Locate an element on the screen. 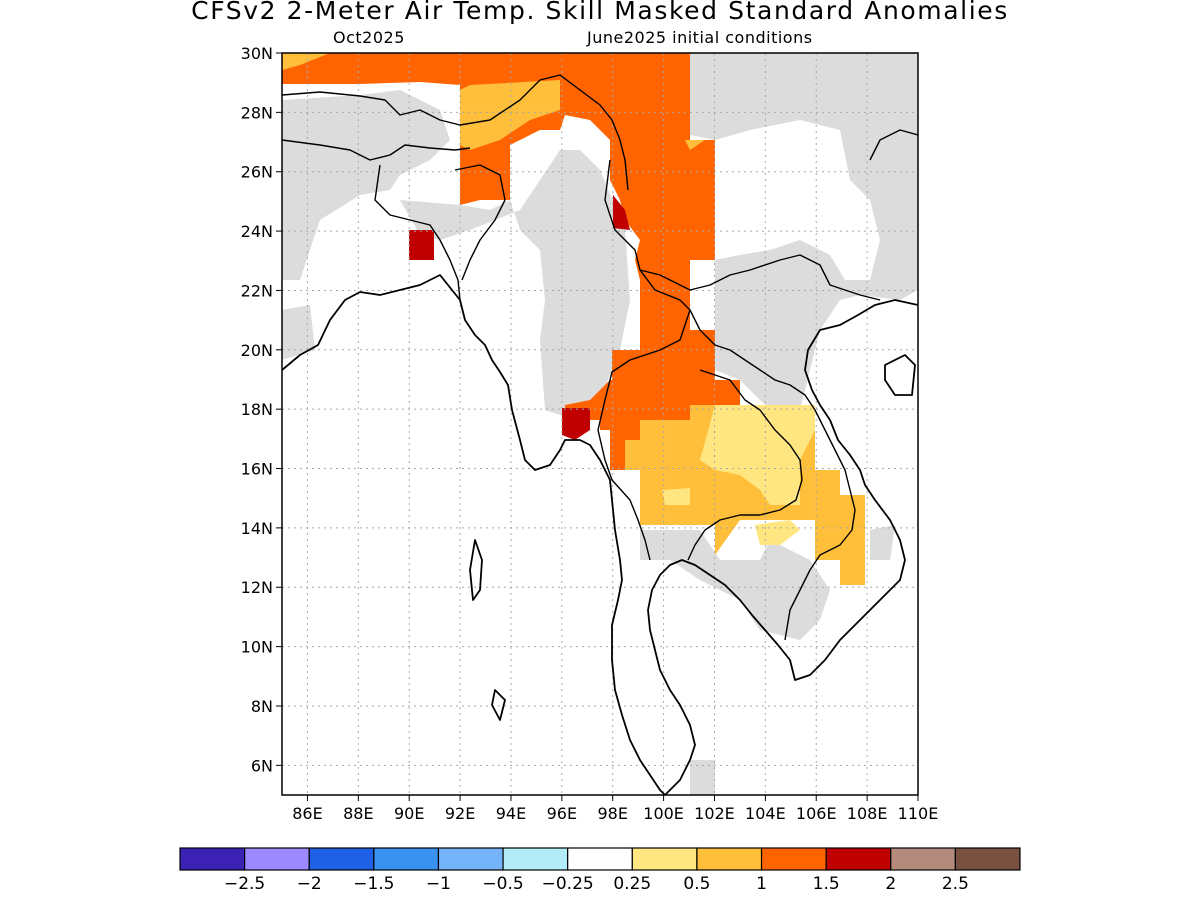 Image resolution: width=1200 pixels, height=900 pixels. lat-label: 24N is located at coordinates (257, 231).